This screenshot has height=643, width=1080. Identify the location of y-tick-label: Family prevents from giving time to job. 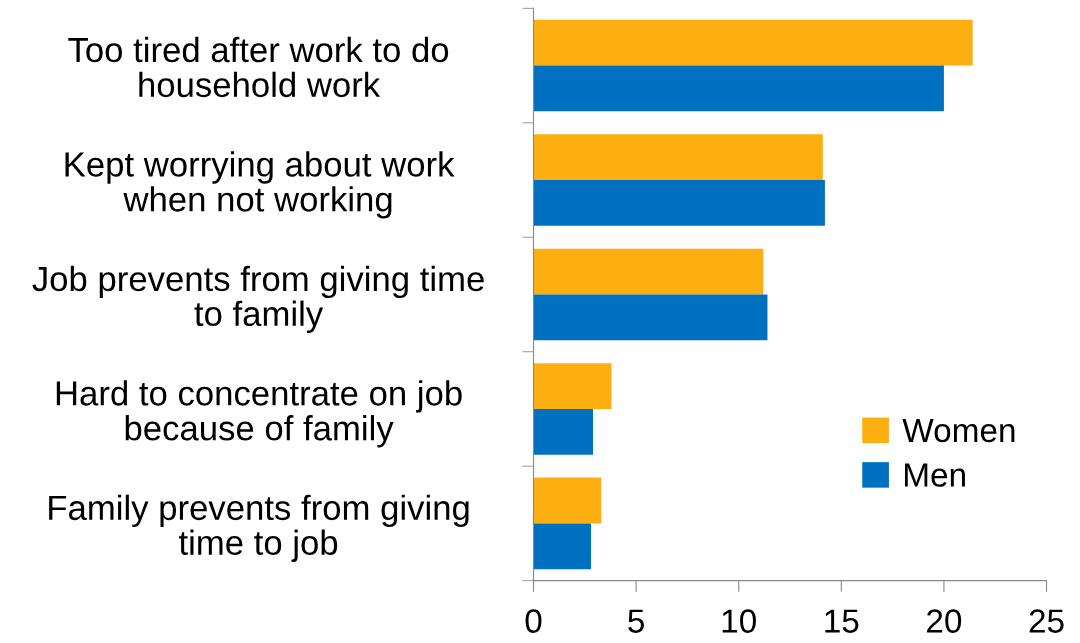
(259, 528).